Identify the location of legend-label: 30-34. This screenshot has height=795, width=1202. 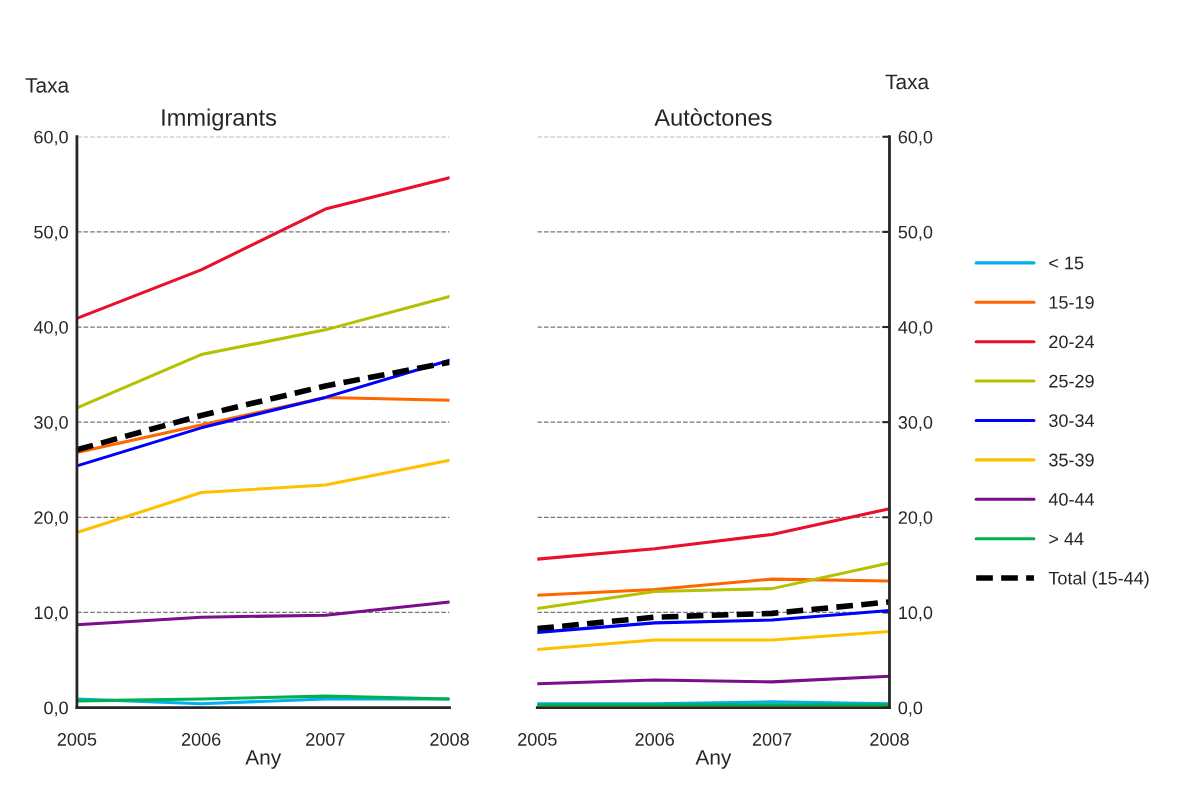
(1072, 420).